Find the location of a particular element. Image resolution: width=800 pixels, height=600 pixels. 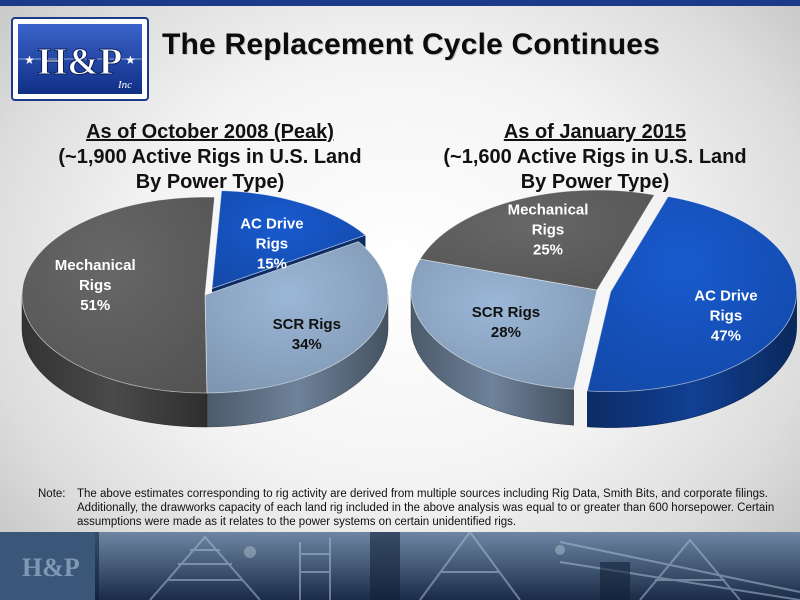

logo-text: H&P is located at coordinates (80, 62).